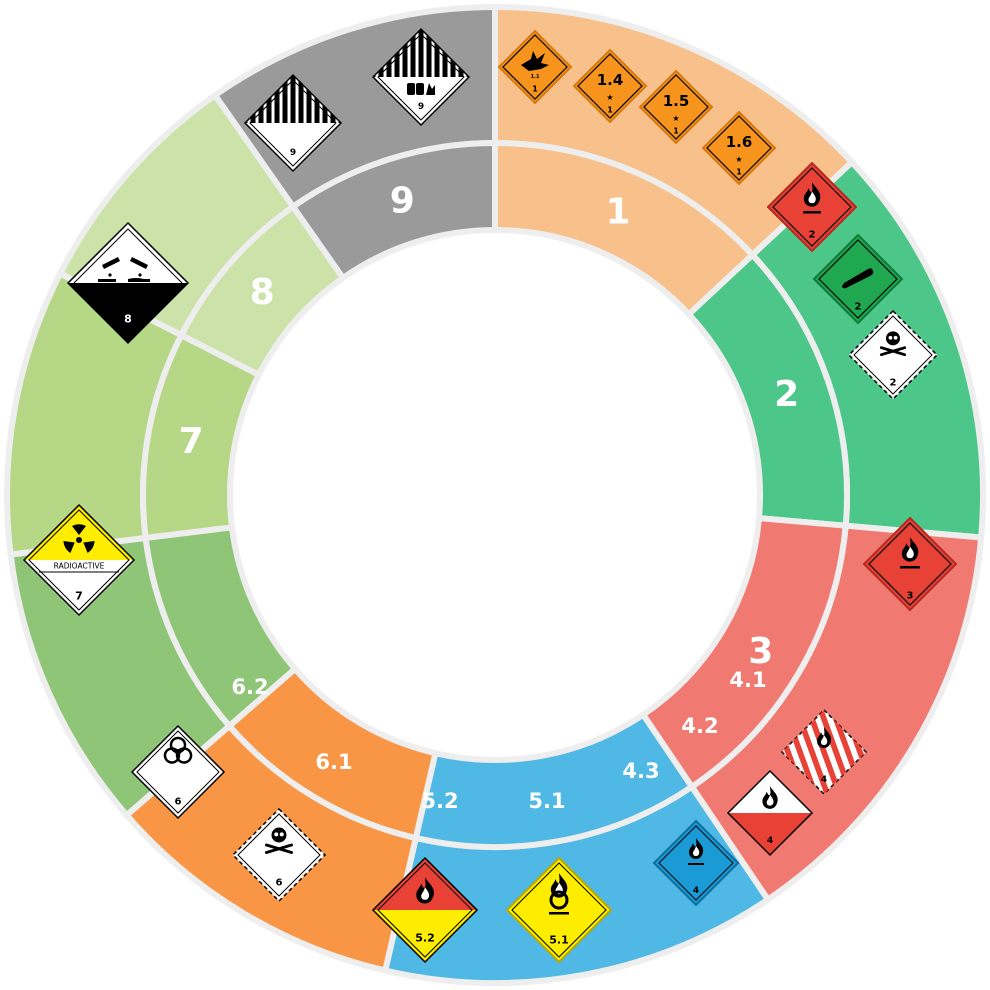  What do you see at coordinates (770, 813) in the screenshot?
I see `spontaneously-combustible-placard: 4` at bounding box center [770, 813].